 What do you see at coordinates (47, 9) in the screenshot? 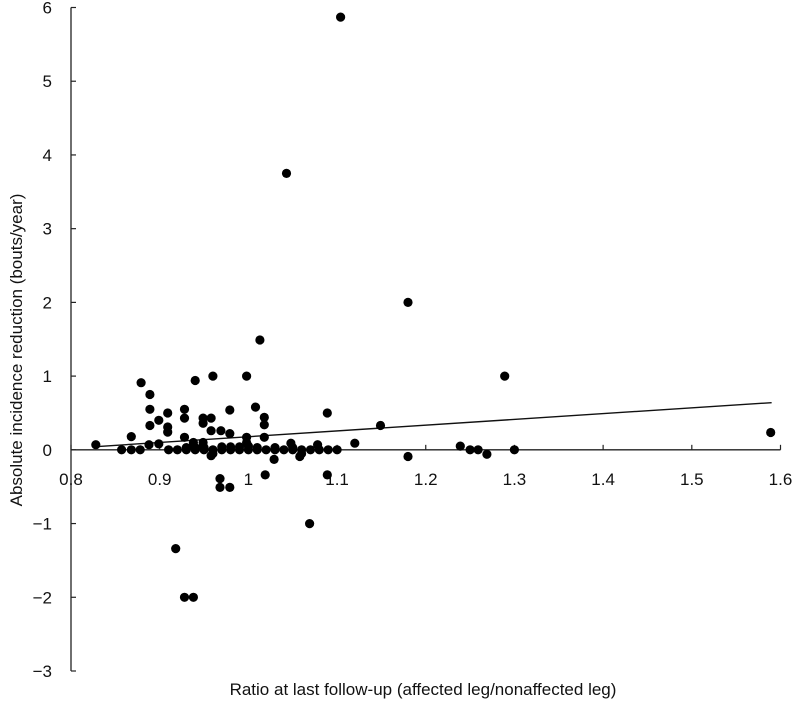
I see `y-tick-label: 6` at bounding box center [47, 9].